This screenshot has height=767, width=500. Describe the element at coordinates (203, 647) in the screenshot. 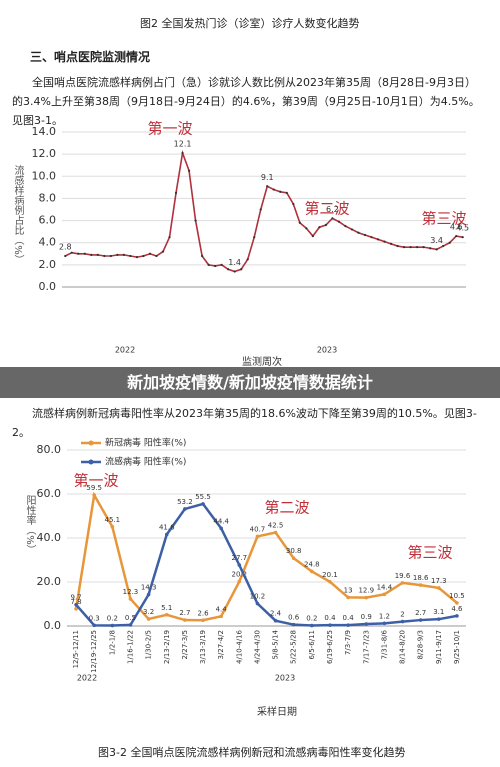

I see `x-tick-label: 3/13-3/19` at that location.